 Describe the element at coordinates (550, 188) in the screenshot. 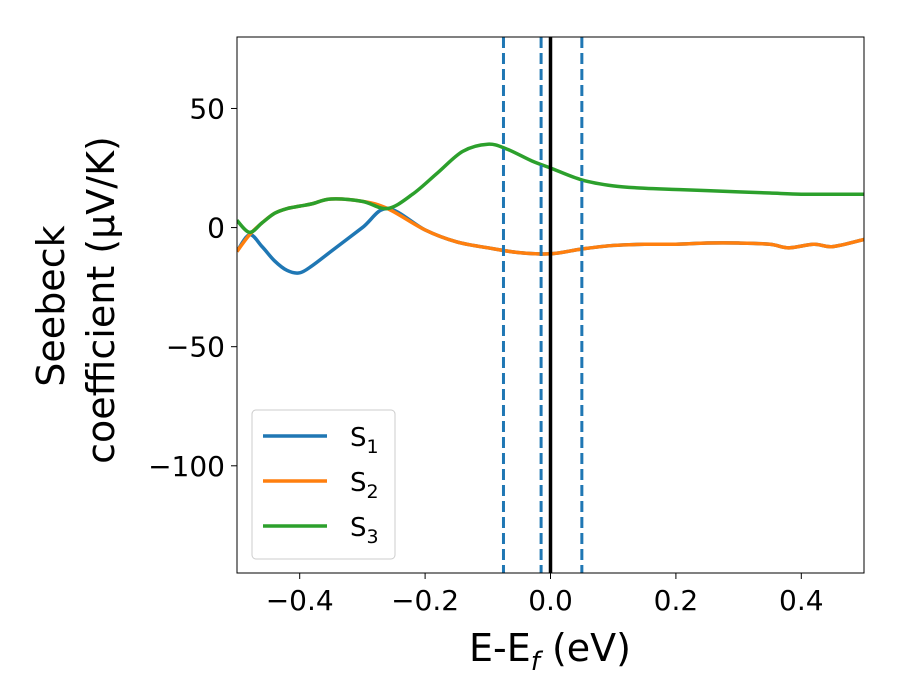

I see `series-line-s3` at that location.